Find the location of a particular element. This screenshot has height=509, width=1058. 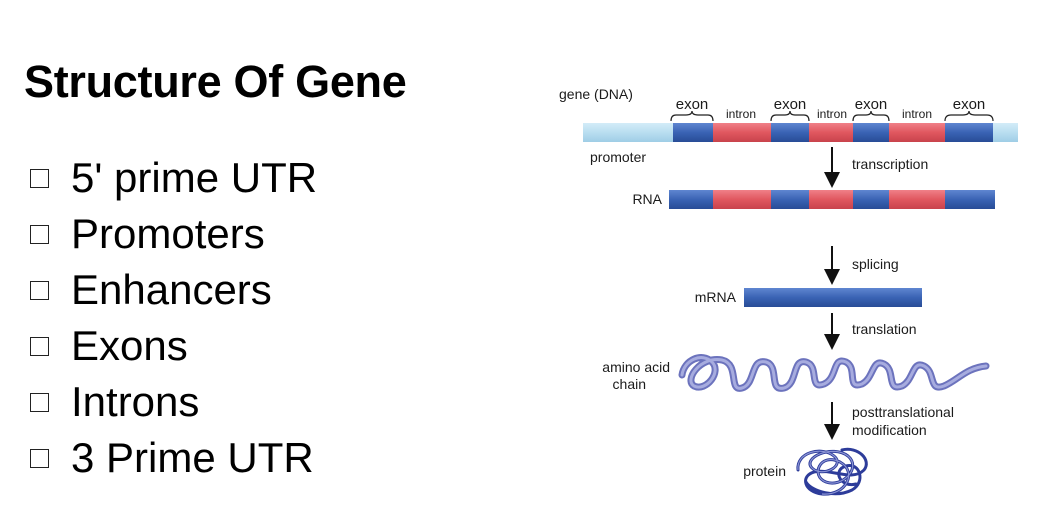

bullet-text: 3 Prime UTR is located at coordinates (192, 457).